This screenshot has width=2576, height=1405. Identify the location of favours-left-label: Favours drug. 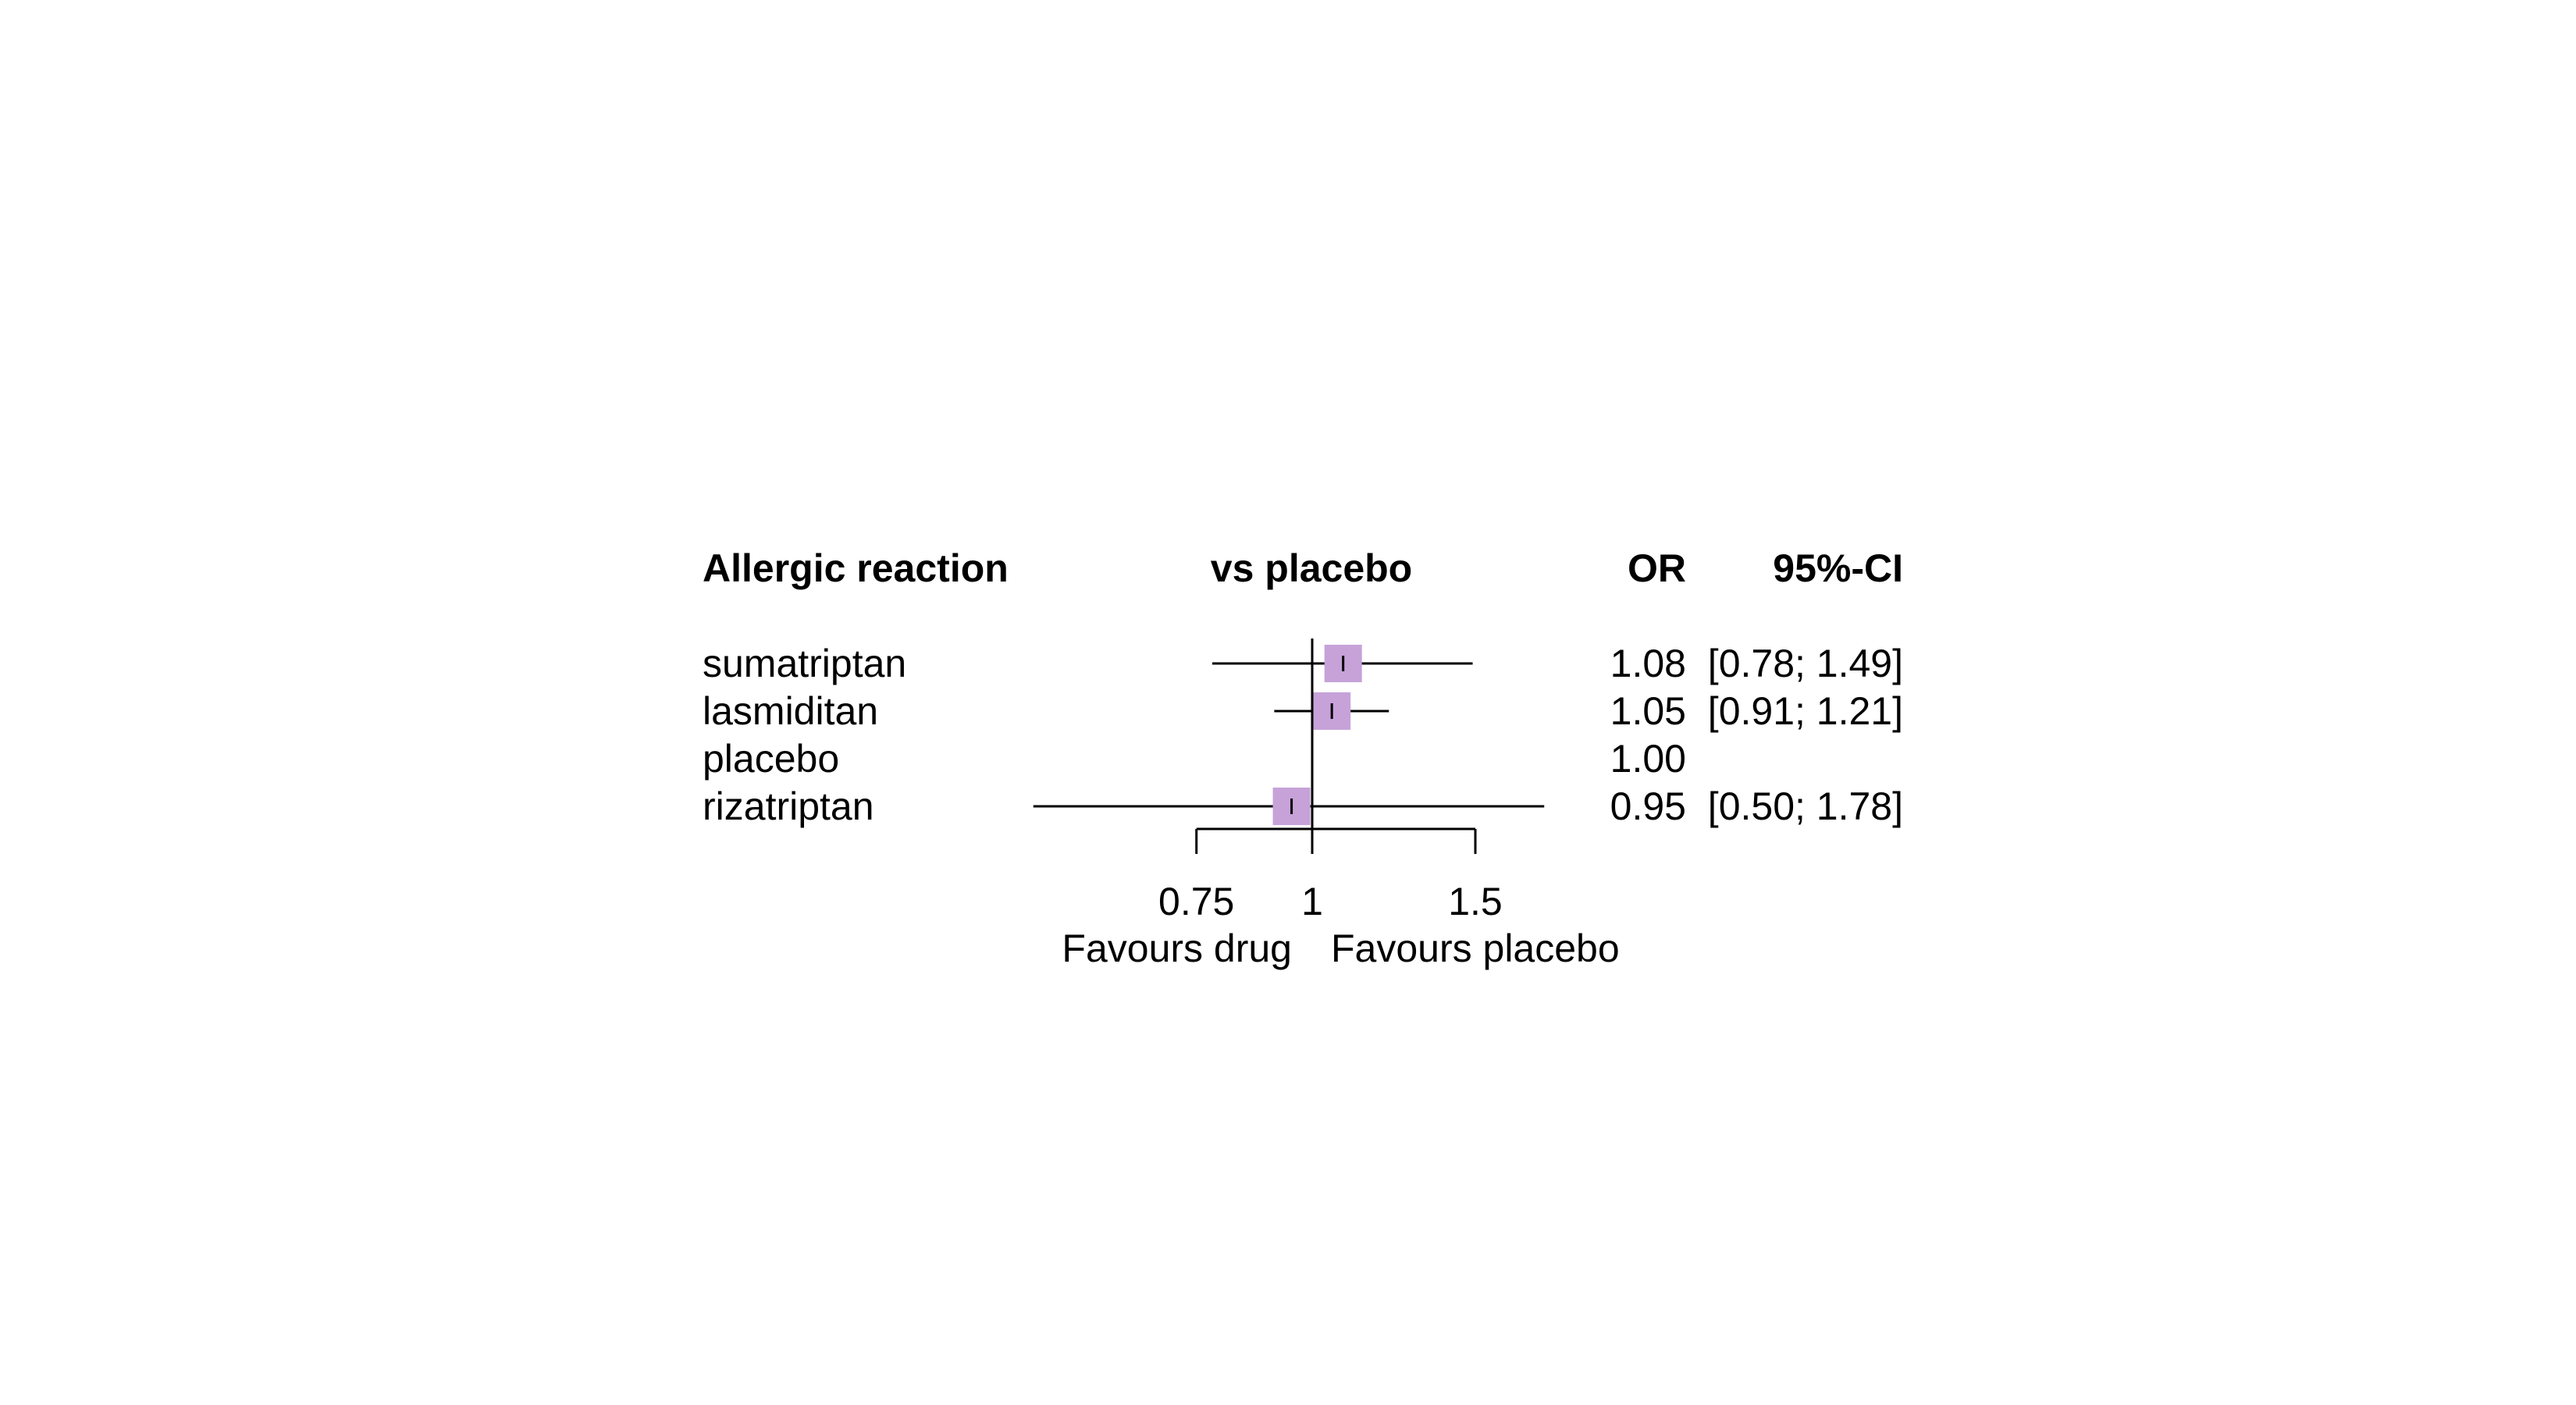
(1177, 949).